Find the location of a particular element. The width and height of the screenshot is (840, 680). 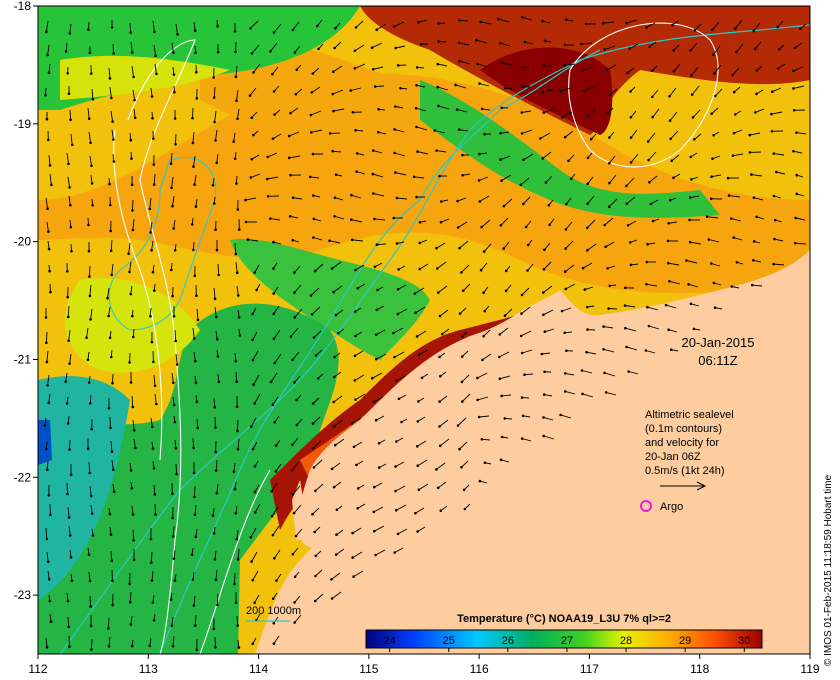

lat-tick-label: -22 is located at coordinates (23, 477).